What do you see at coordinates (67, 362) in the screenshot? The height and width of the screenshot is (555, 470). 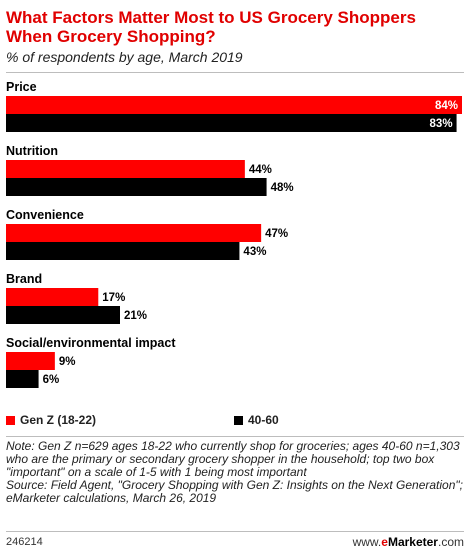 I see `value-label-social-environmental-impact-gen-z-18-22: 9%` at bounding box center [67, 362].